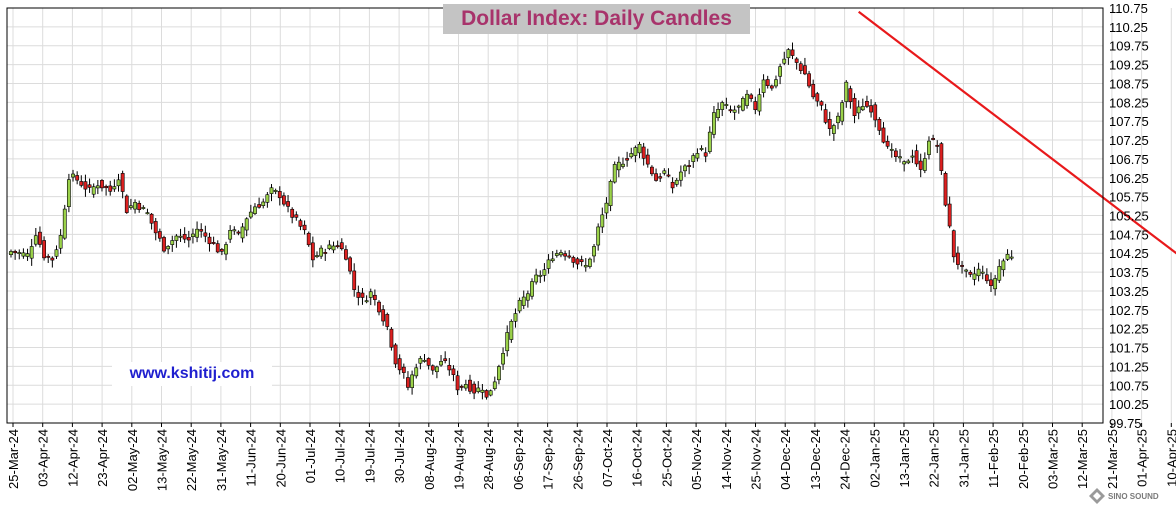 Image resolution: width=1176 pixels, height=519 pixels. What do you see at coordinates (993, 458) in the screenshot?
I see `x-tick-label: 11-Feb-25` at bounding box center [993, 458].